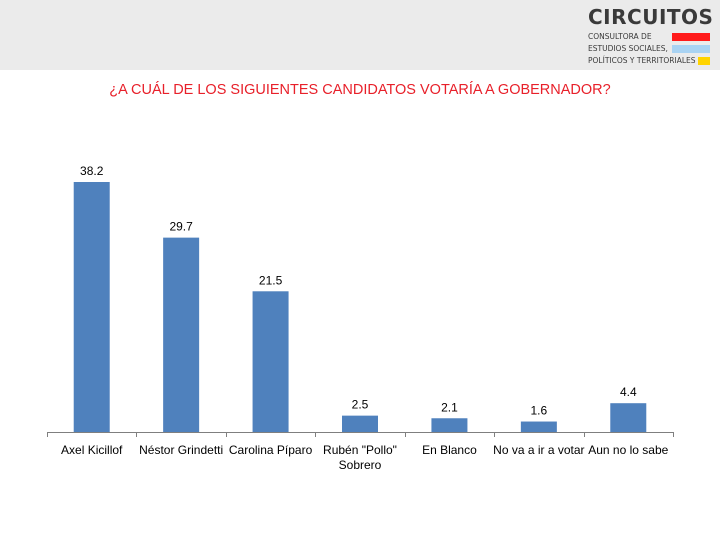 This screenshot has height=540, width=720. Describe the element at coordinates (620, 36) in the screenshot. I see `logo-line-1: CONSULTORA DE` at that location.